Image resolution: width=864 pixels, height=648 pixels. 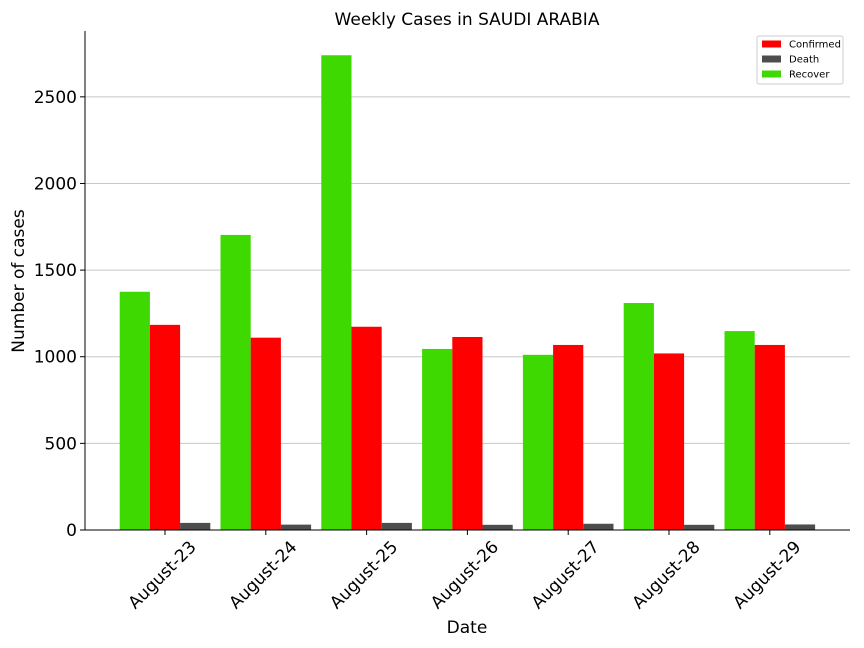 I want to click on y-tick-label: 0, so click(x=71, y=531).